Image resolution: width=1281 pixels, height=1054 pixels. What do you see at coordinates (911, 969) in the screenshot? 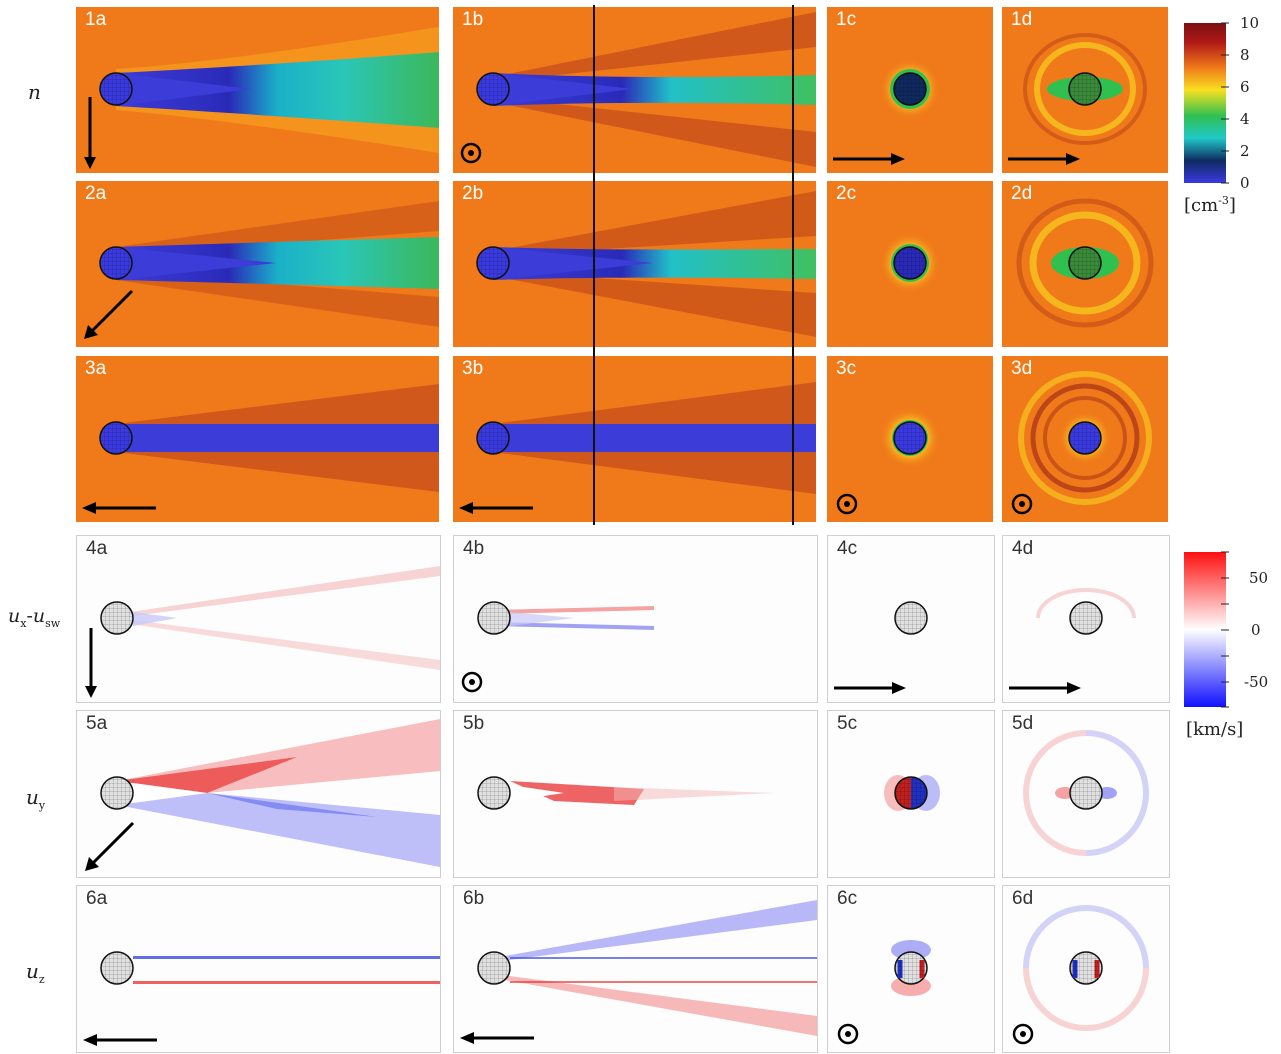
I see `panel-6c: 6c` at bounding box center [911, 969].